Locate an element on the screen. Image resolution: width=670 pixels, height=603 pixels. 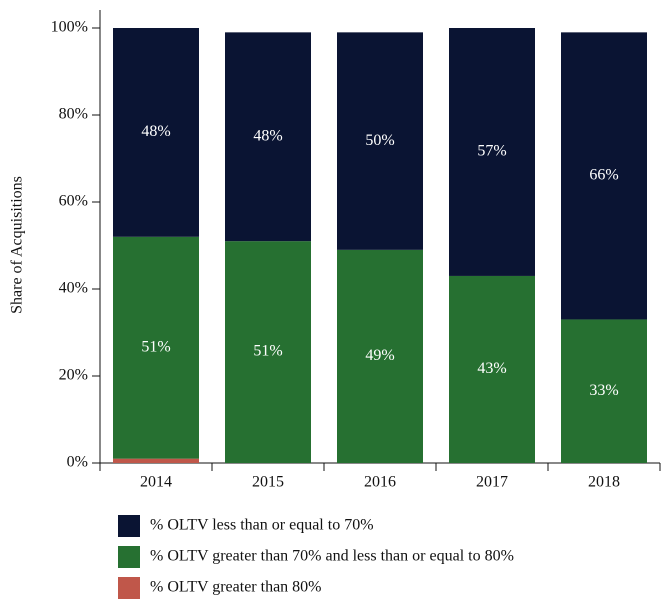
x-tick-label: 2017 is located at coordinates (492, 482).